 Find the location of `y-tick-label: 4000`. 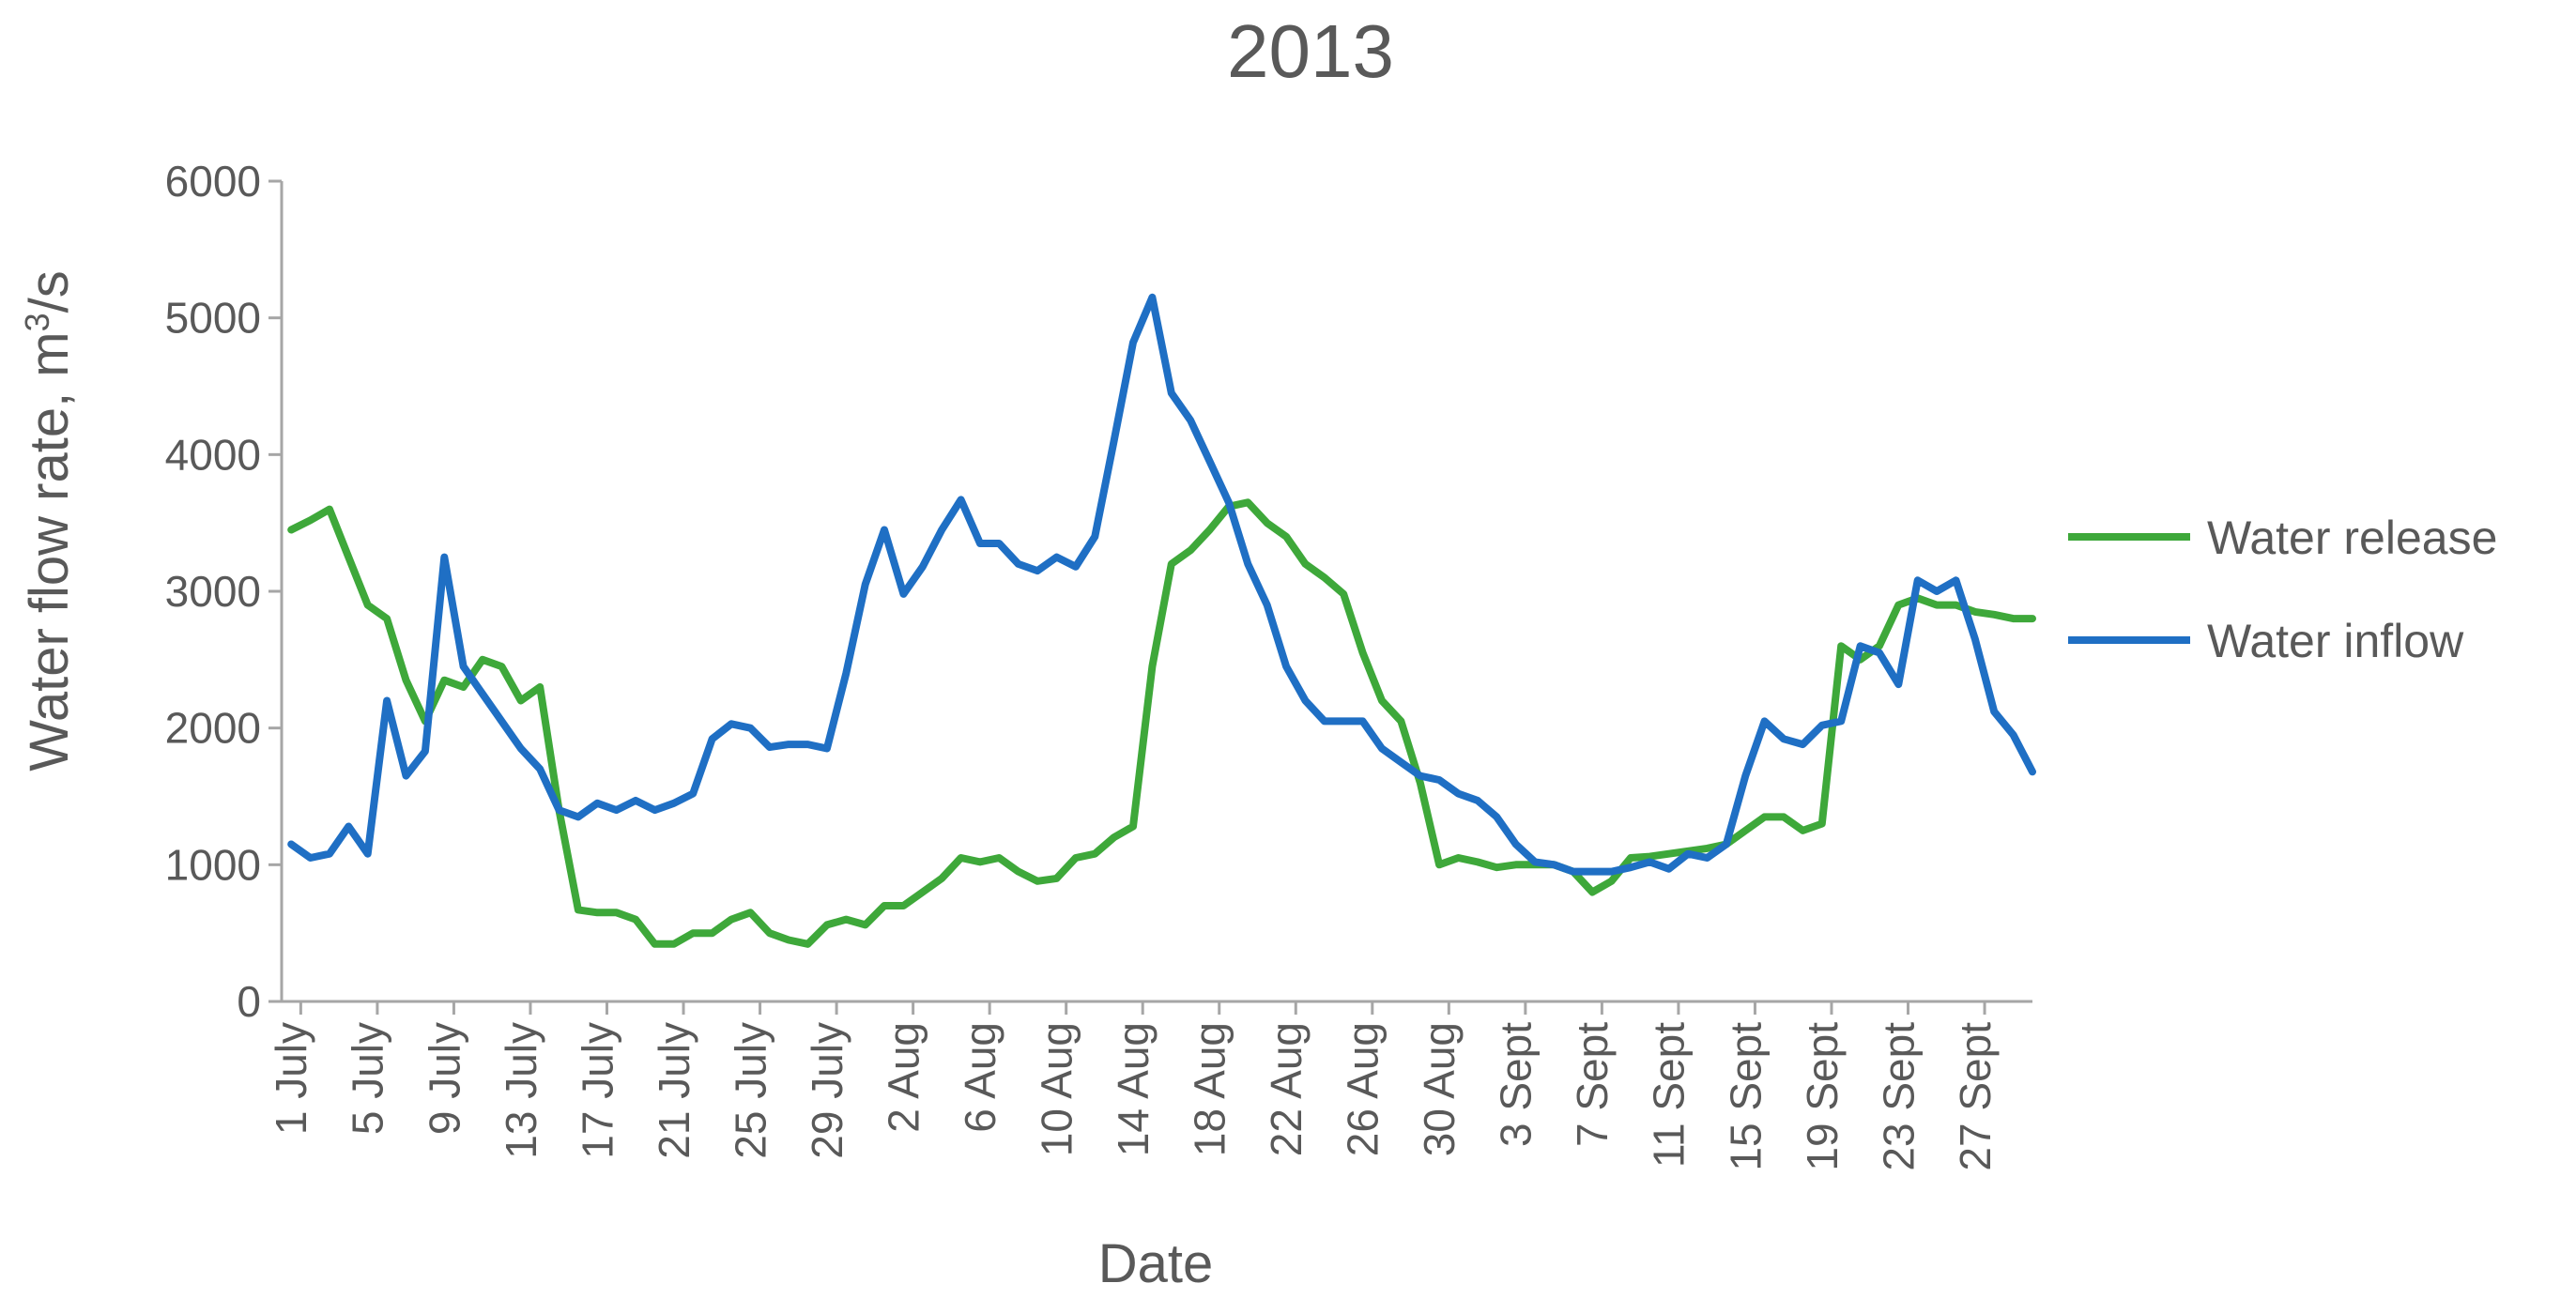

y-tick-label: 4000 is located at coordinates (213, 454).